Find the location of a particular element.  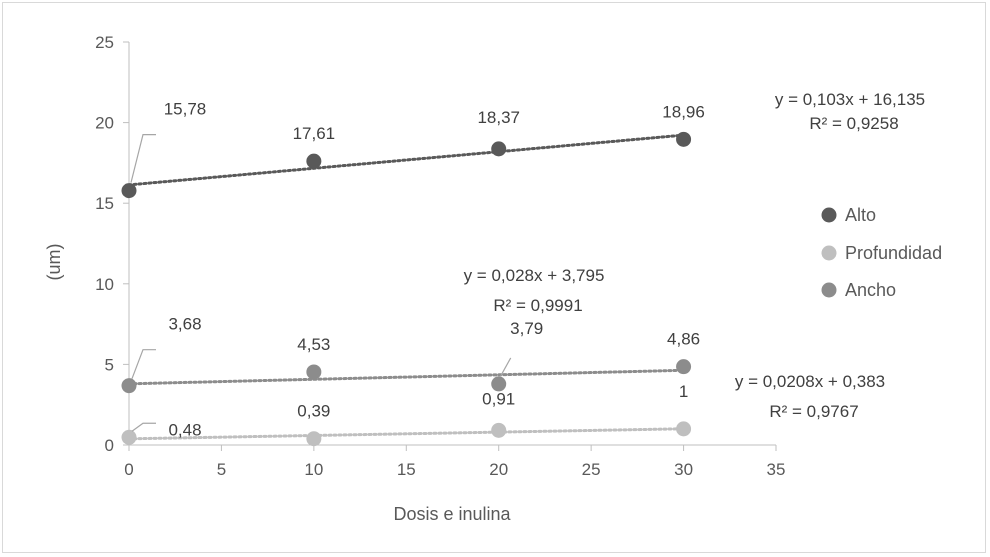

trendline-r2: R² = 0,9258 is located at coordinates (853, 123).